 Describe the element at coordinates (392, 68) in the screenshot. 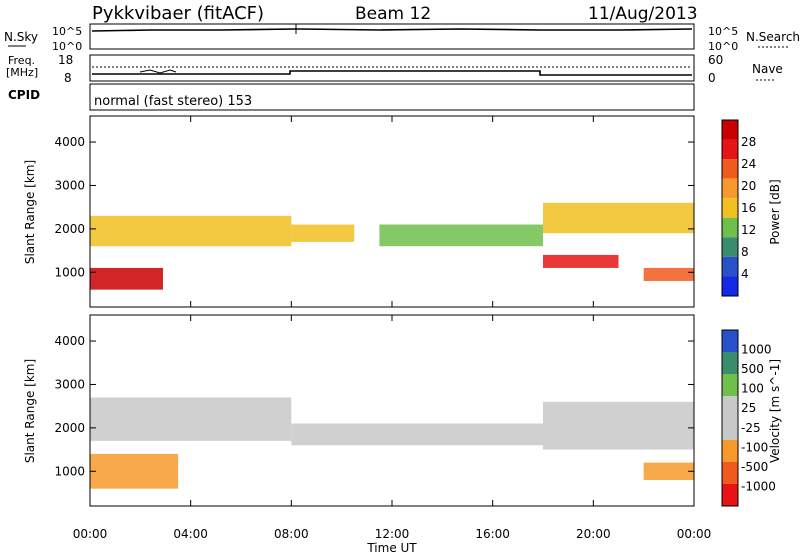

I see `freq-panel-frame` at that location.